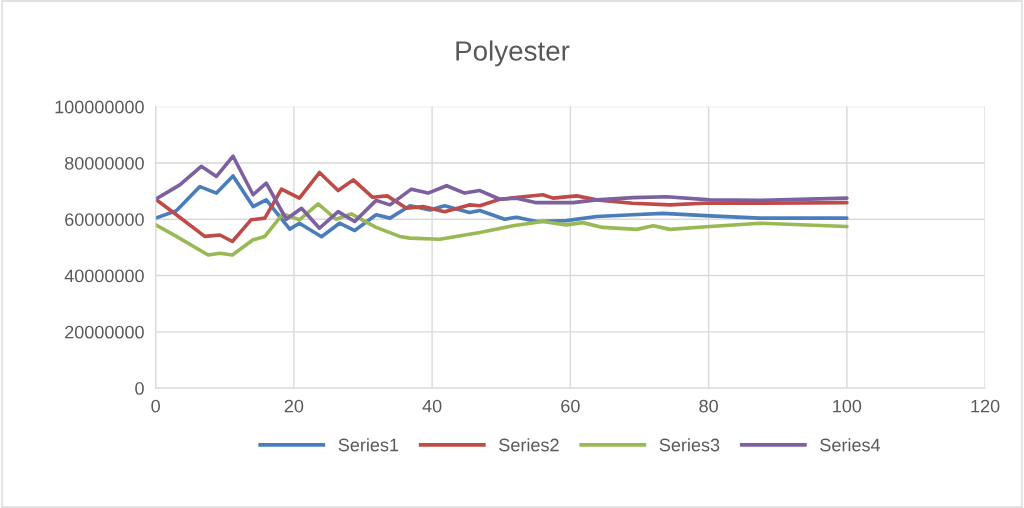 This screenshot has width=1024, height=508. I want to click on x-tick-label: 100, so click(847, 406).